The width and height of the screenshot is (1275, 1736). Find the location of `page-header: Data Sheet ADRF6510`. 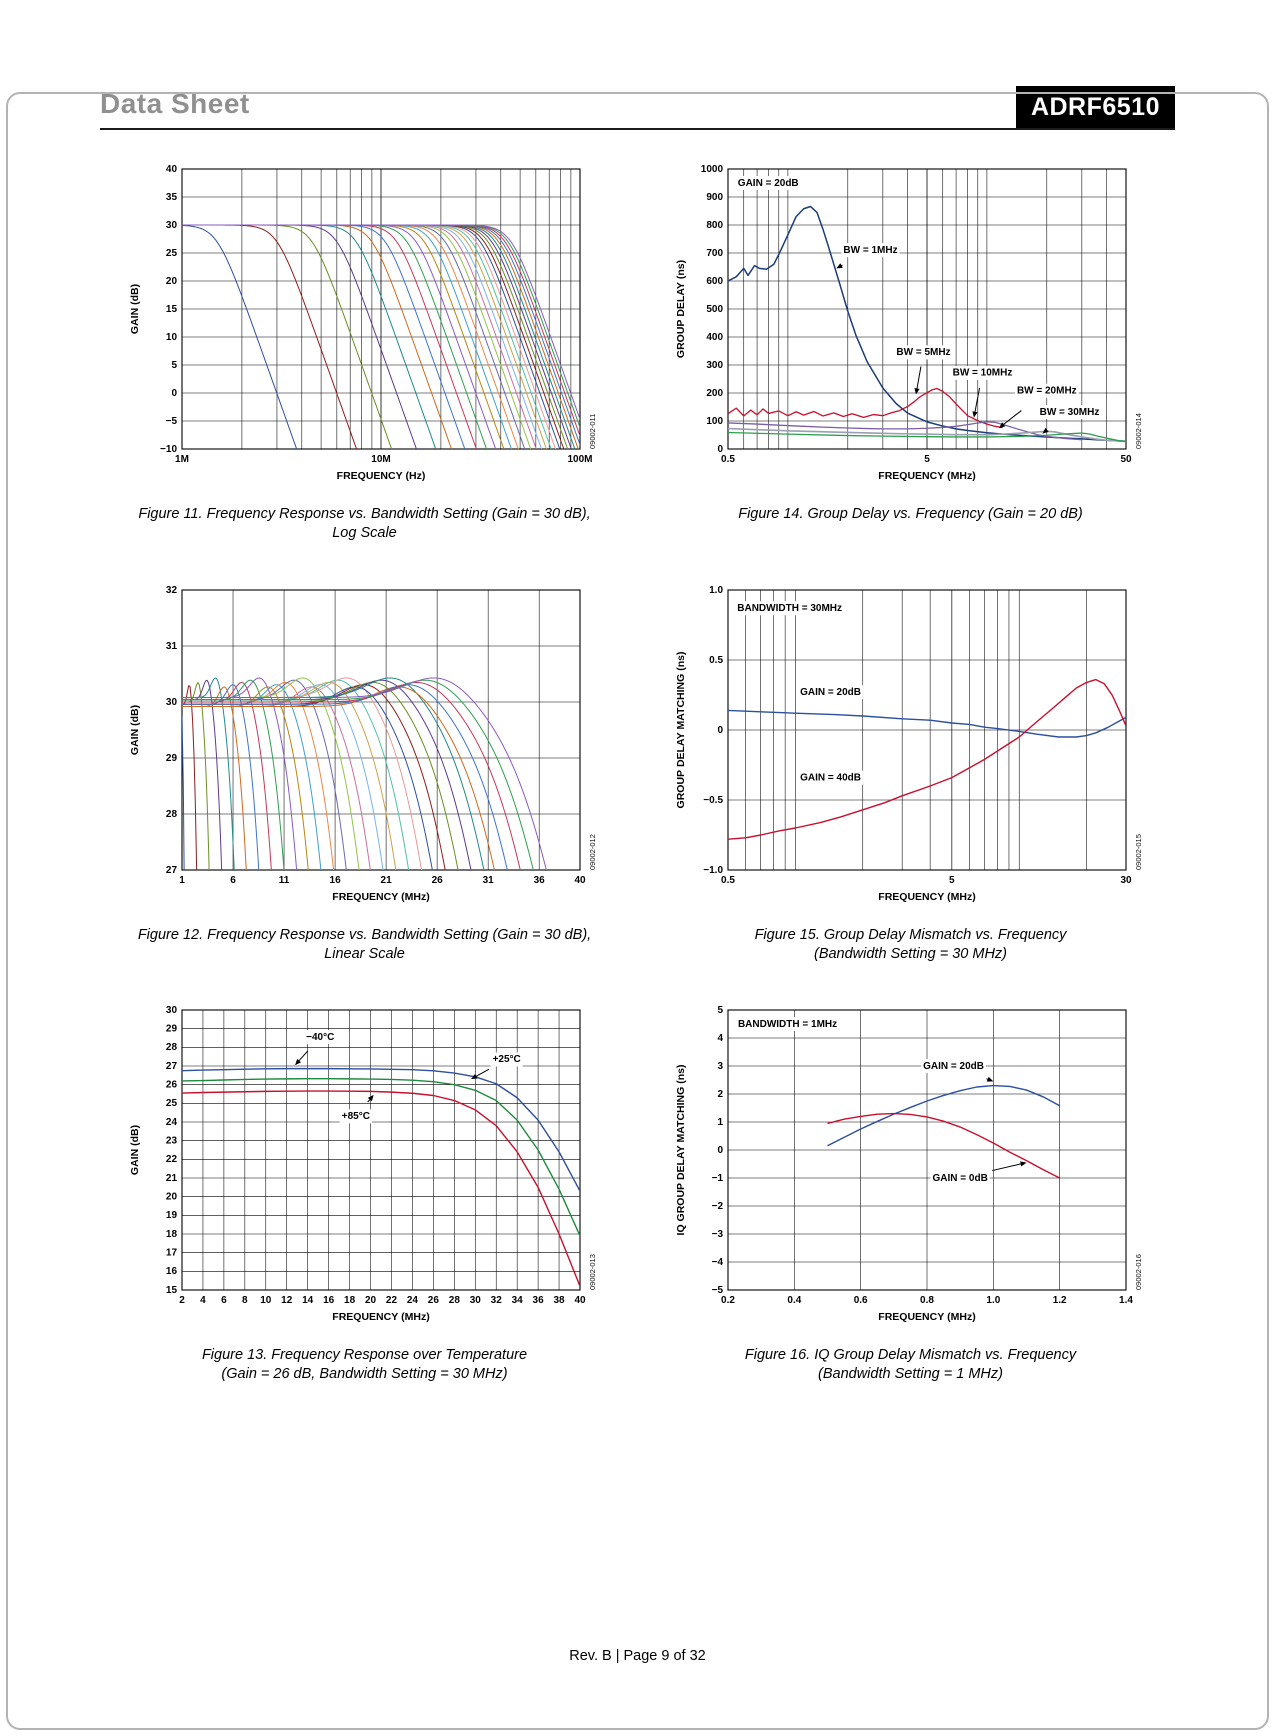

page-header: Data Sheet ADRF6510 is located at coordinates (637, 108).